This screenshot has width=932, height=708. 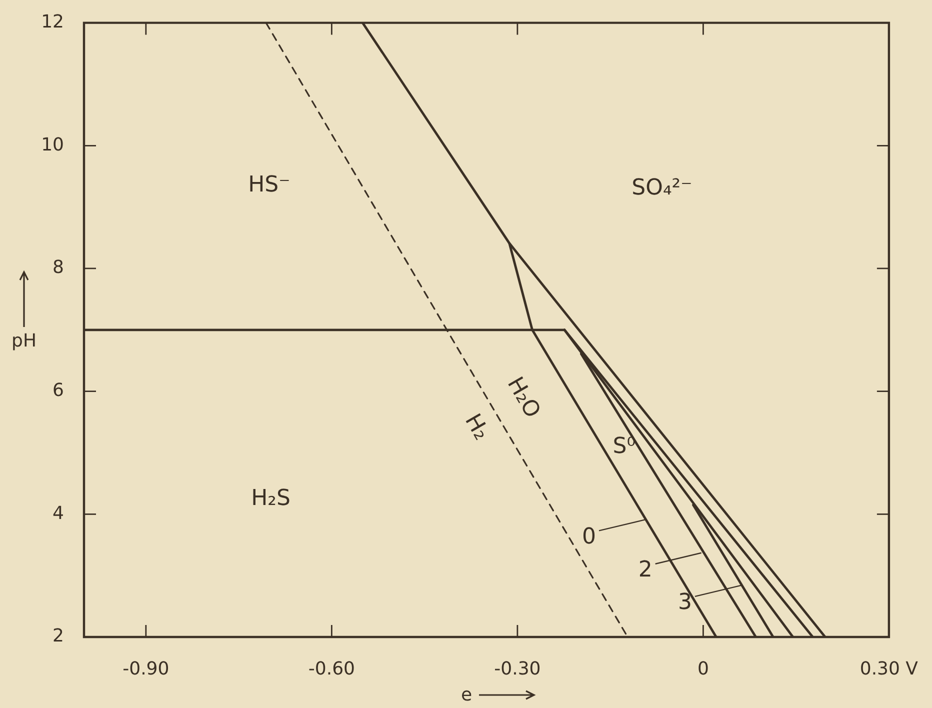 I want to click on annotation: HS⁻, so click(x=269, y=185).